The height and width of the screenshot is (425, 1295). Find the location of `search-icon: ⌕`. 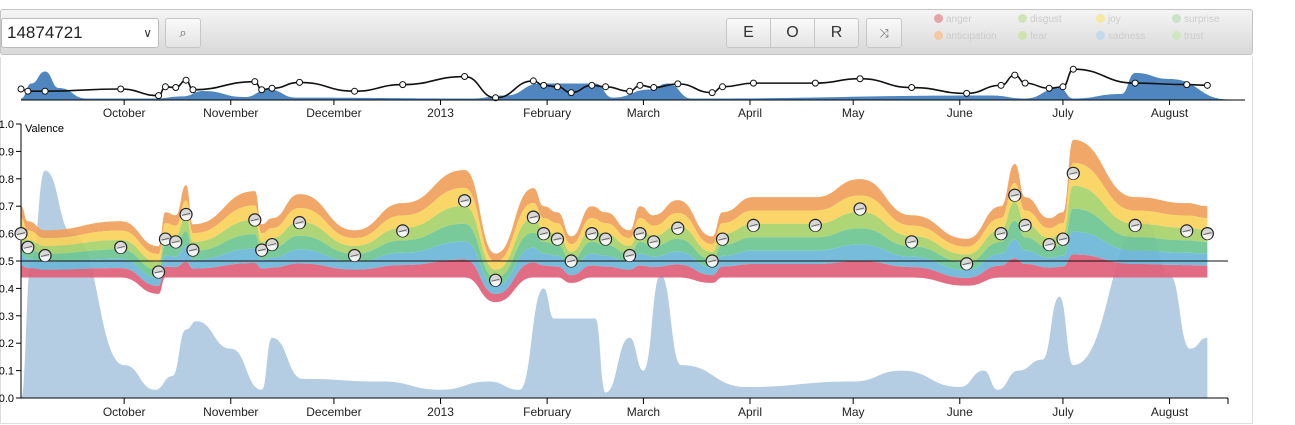

search-icon: ⌕ is located at coordinates (183, 32).